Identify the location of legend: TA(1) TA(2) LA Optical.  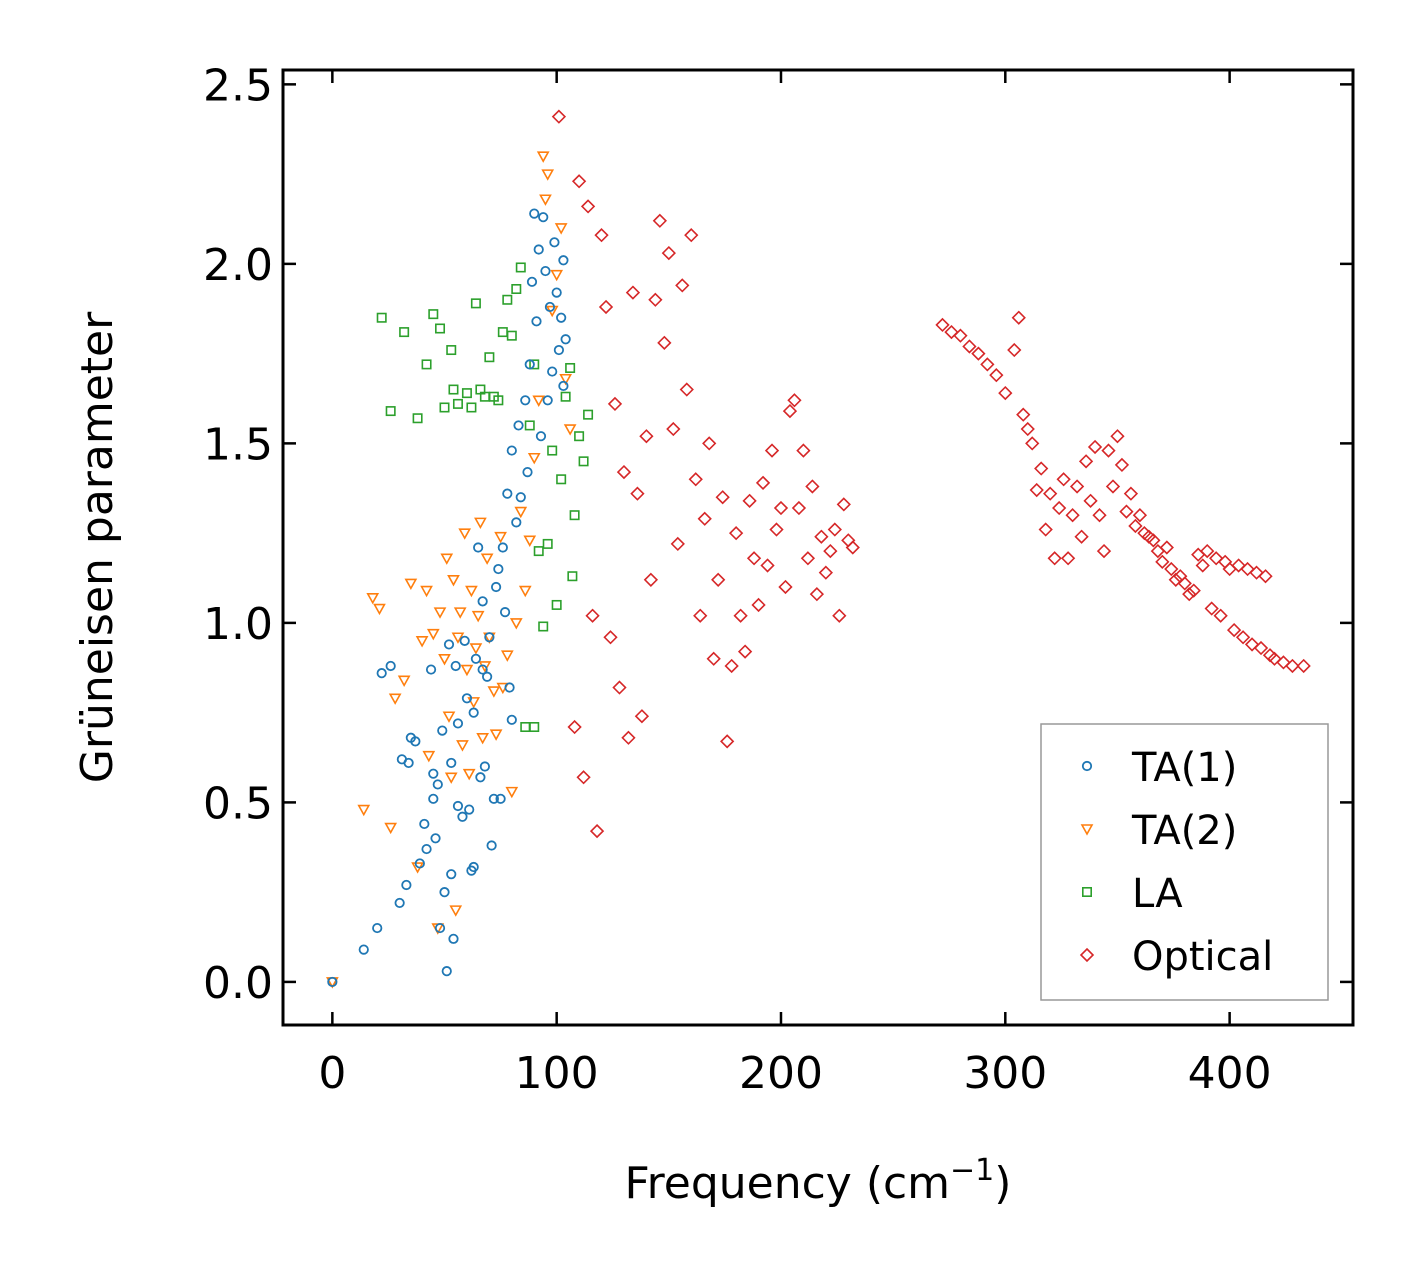
(1184, 862).